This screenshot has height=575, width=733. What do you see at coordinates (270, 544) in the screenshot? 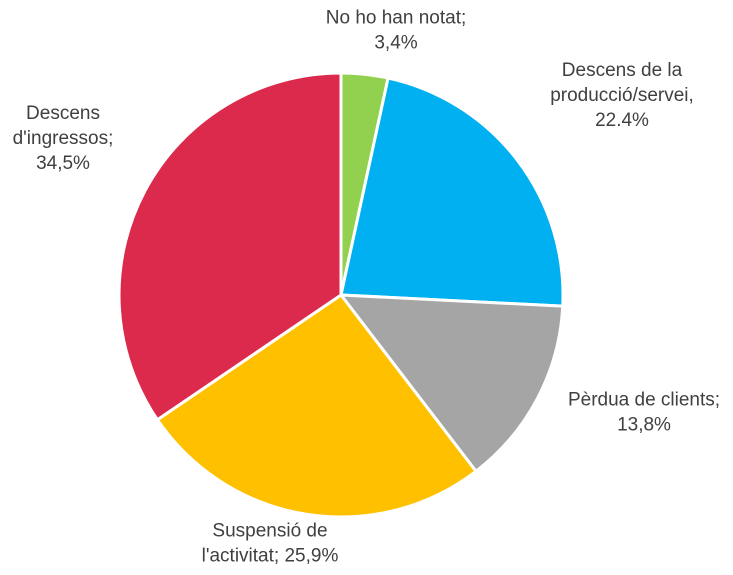
I see `data-label-4: Suspensió de l'activitat; 25,9%` at bounding box center [270, 544].